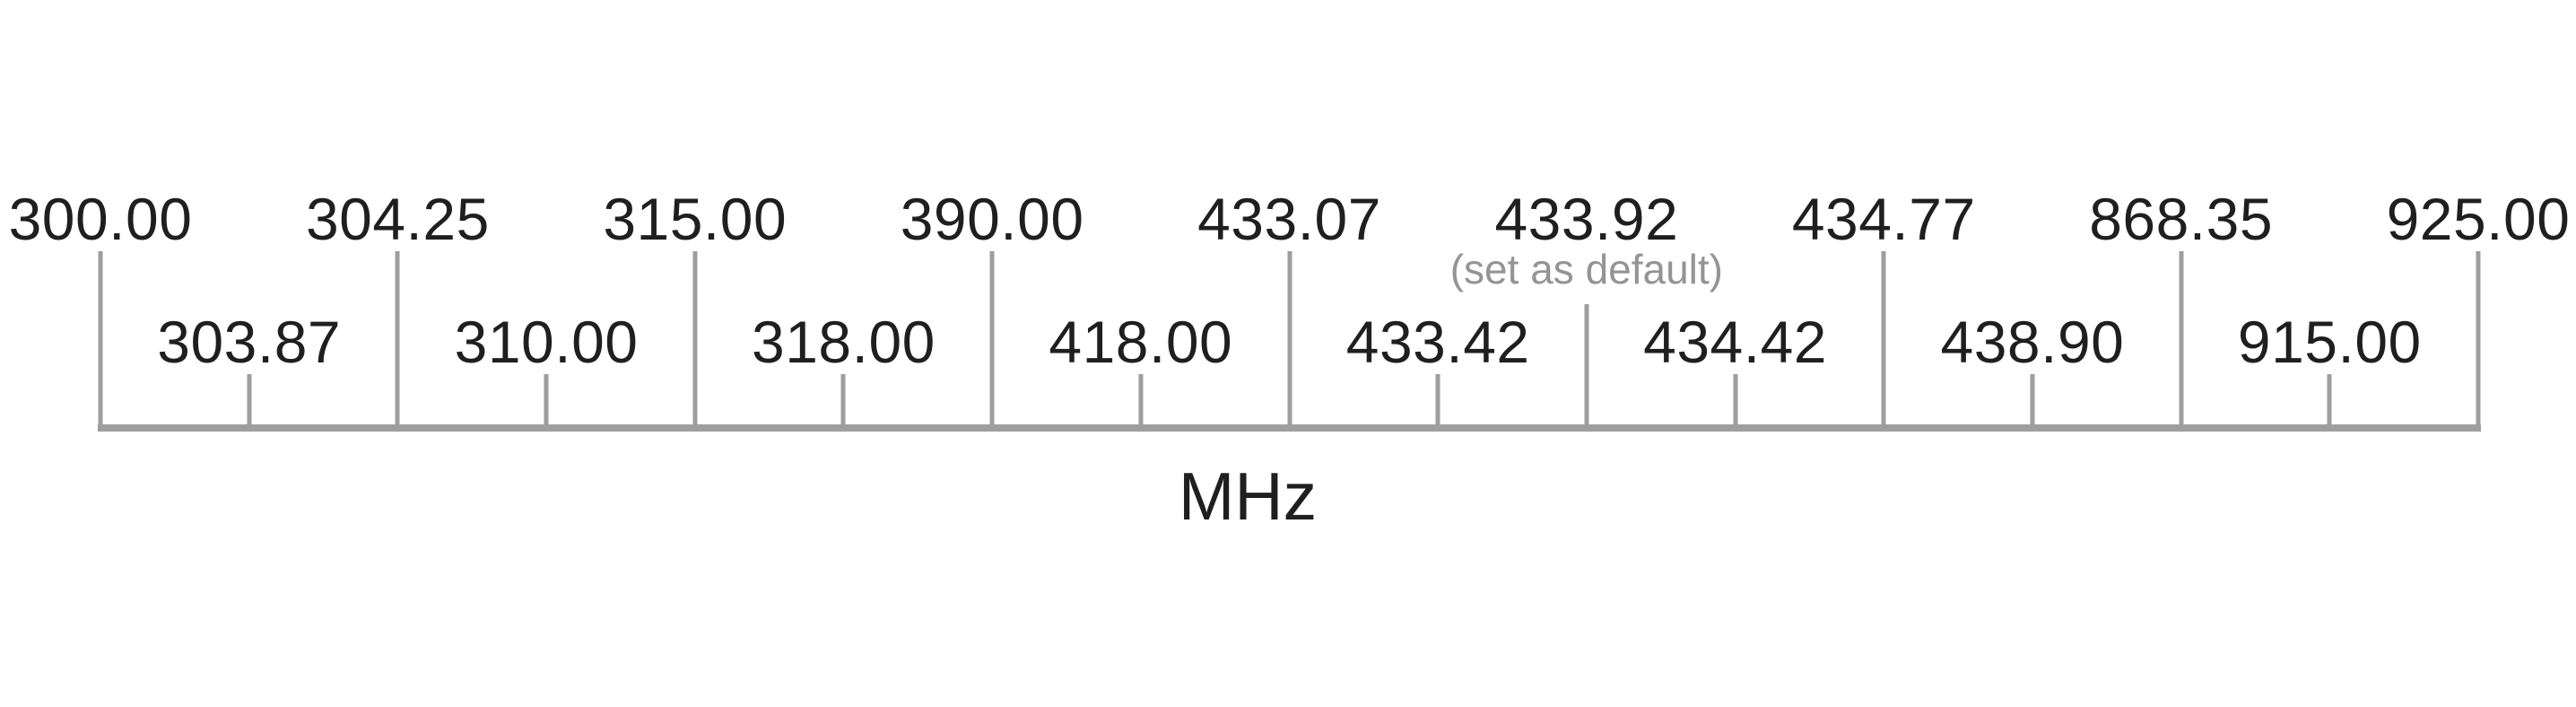 Image resolution: width=2576 pixels, height=707 pixels. What do you see at coordinates (2329, 342) in the screenshot?
I see `frequency-label: 915.00` at bounding box center [2329, 342].